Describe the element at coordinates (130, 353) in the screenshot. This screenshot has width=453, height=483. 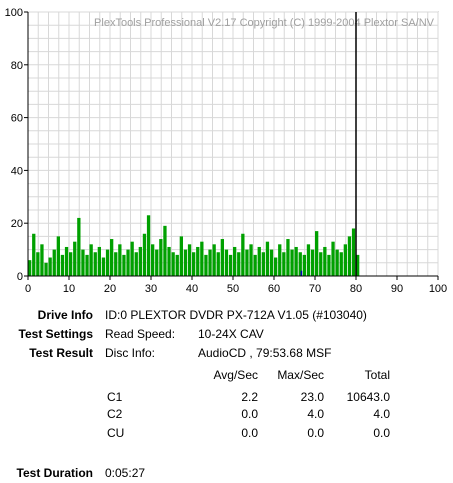
I see `disc-info-label: Disc Info:` at that location.